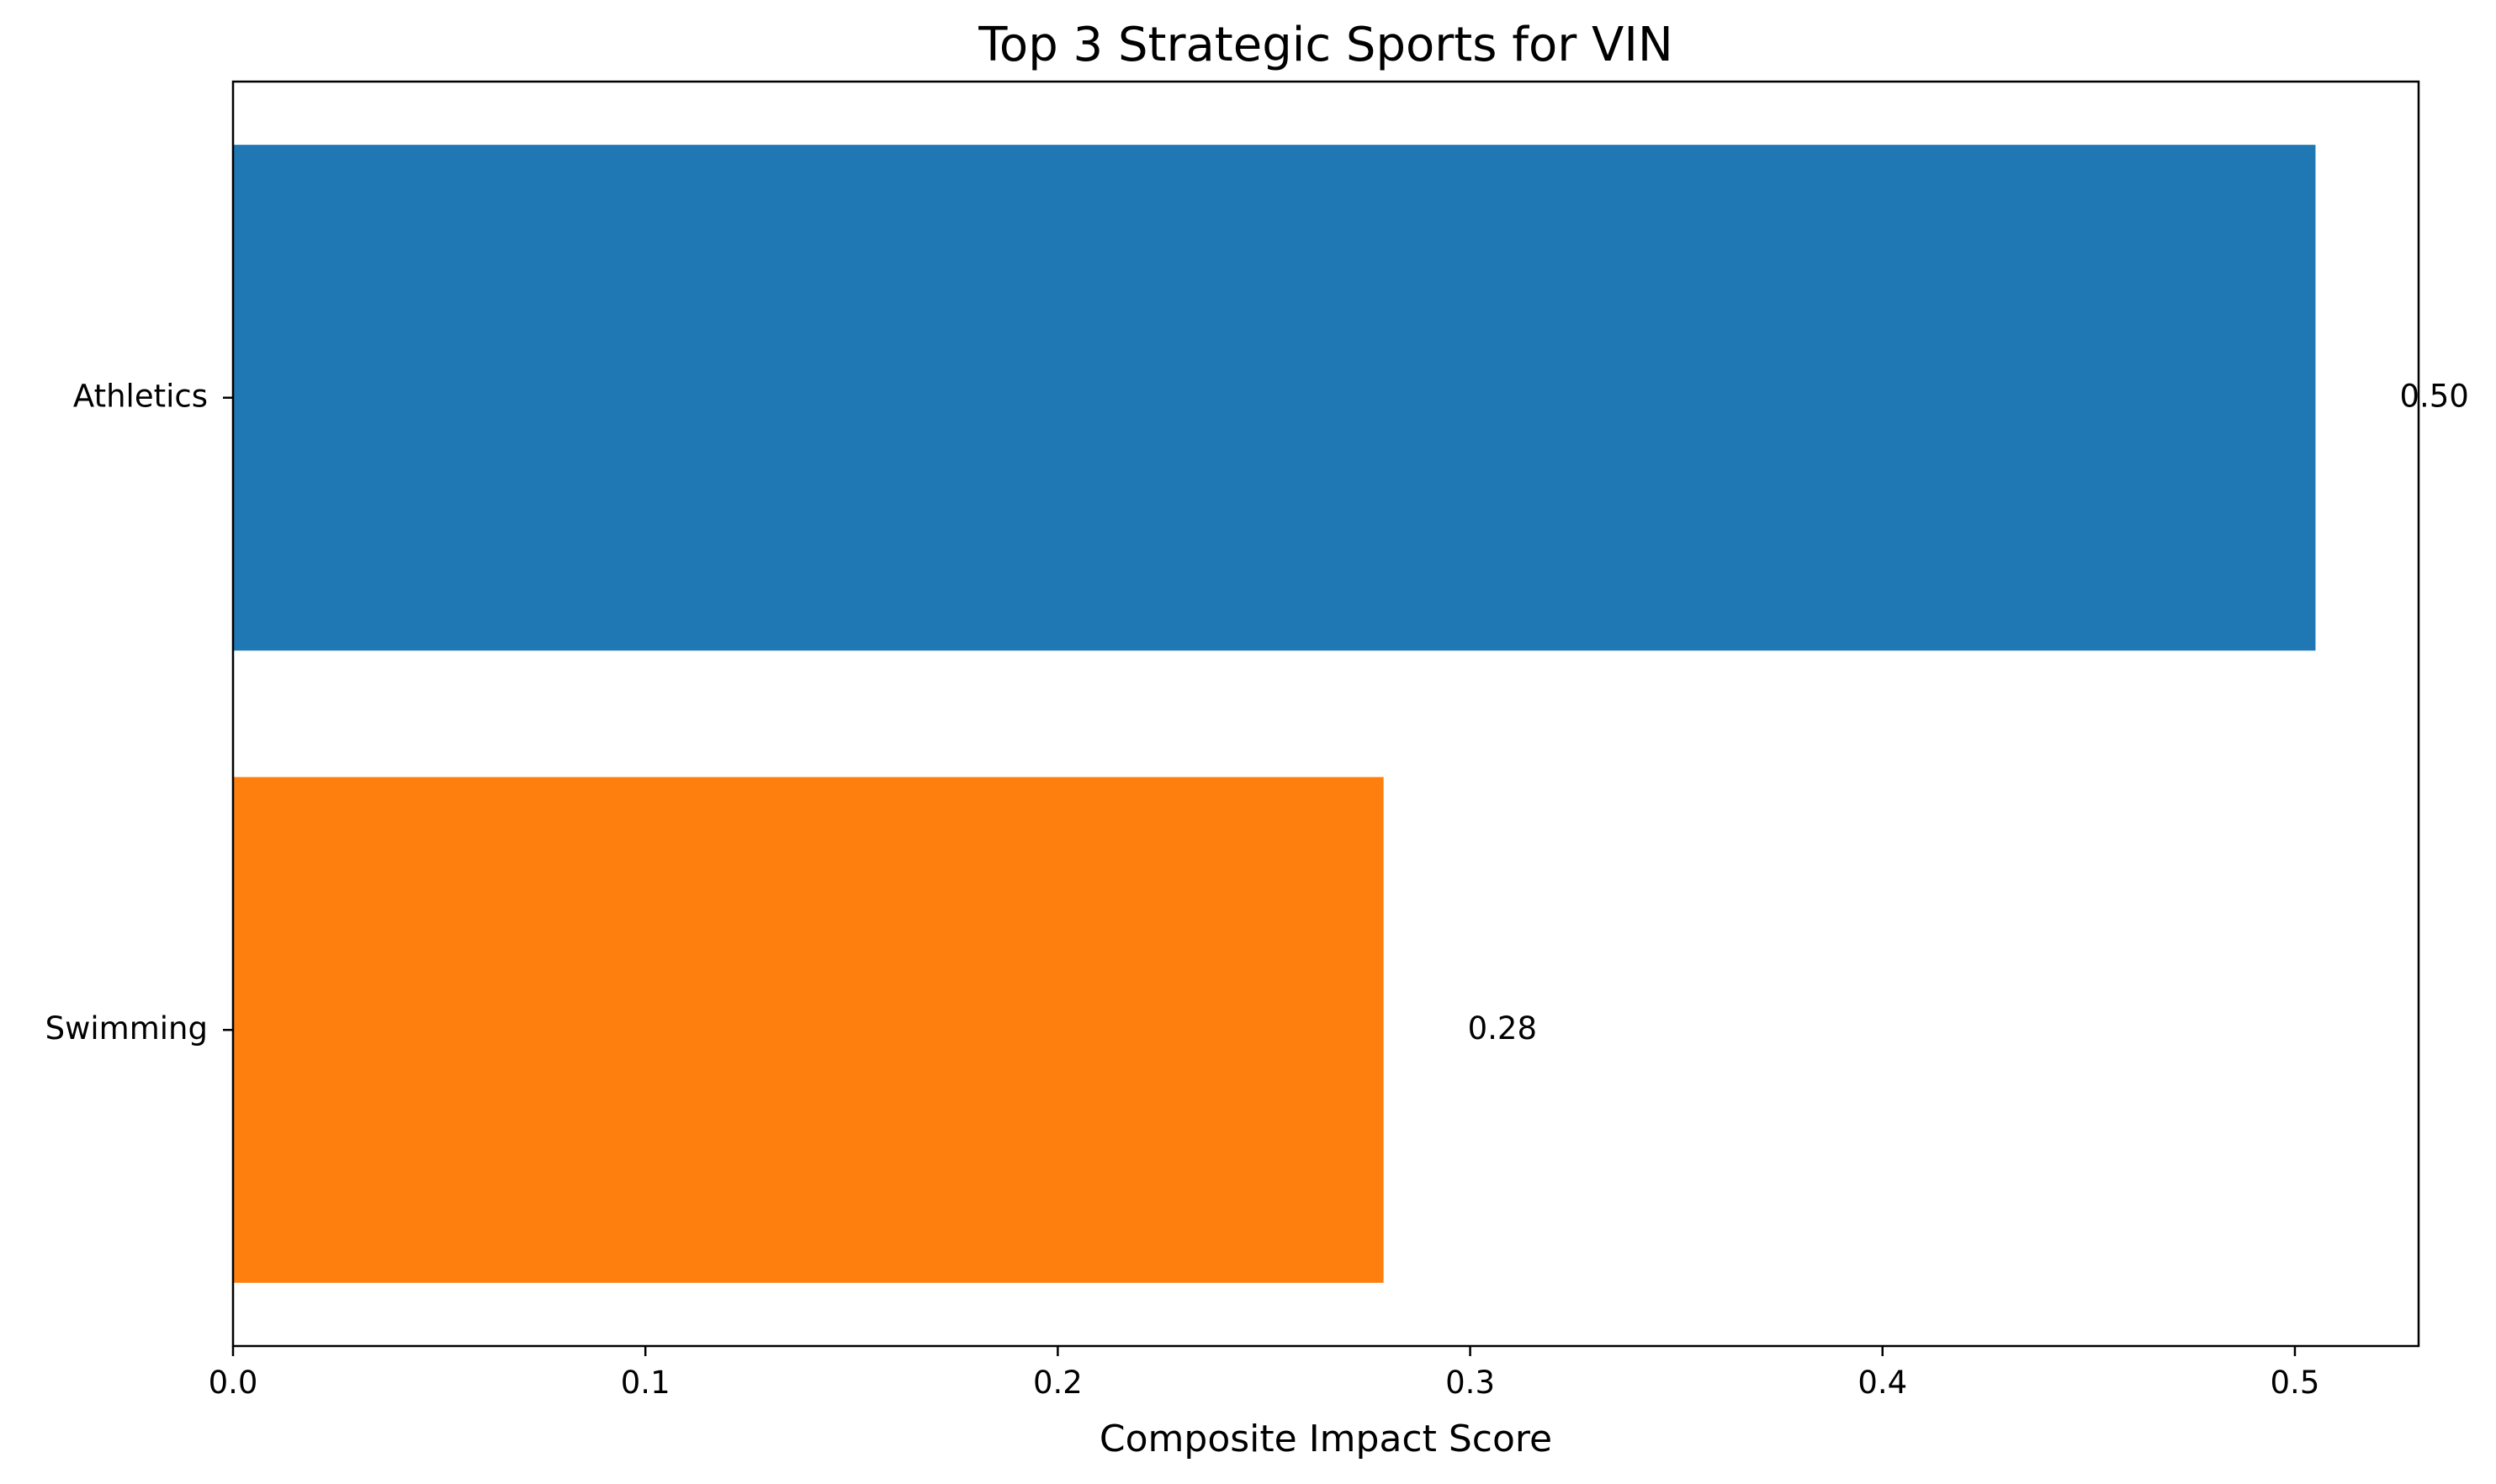 This screenshot has width=2496, height=1484. I want to click on data-label-swimming: 0.28, so click(1502, 1028).